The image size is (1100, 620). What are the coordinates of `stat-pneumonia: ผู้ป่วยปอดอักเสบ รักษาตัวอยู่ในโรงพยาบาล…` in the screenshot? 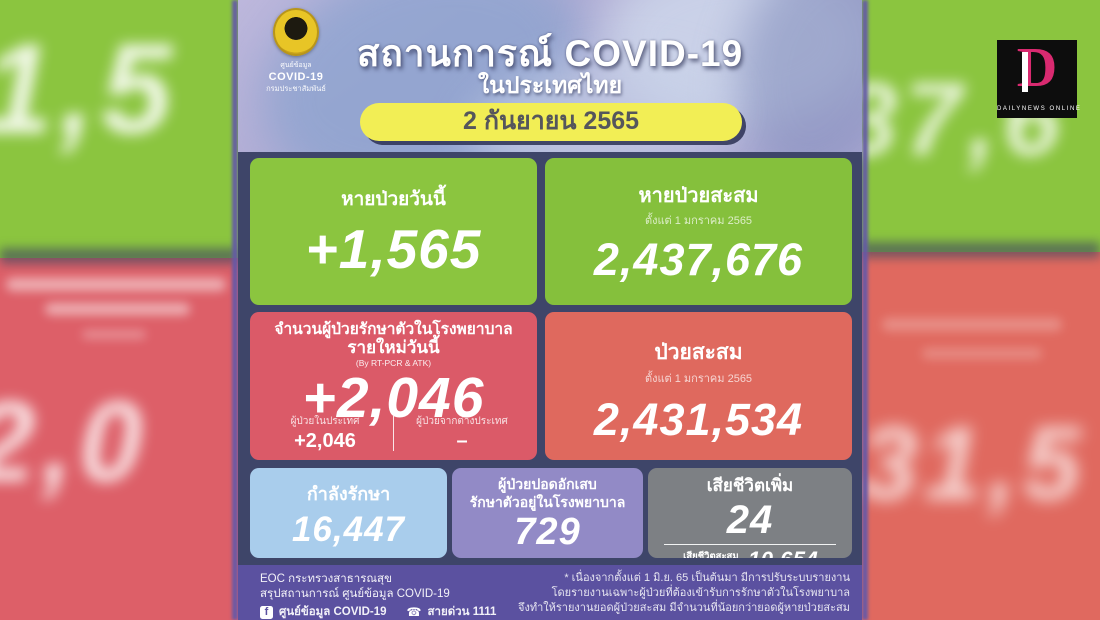 It's located at (547, 513).